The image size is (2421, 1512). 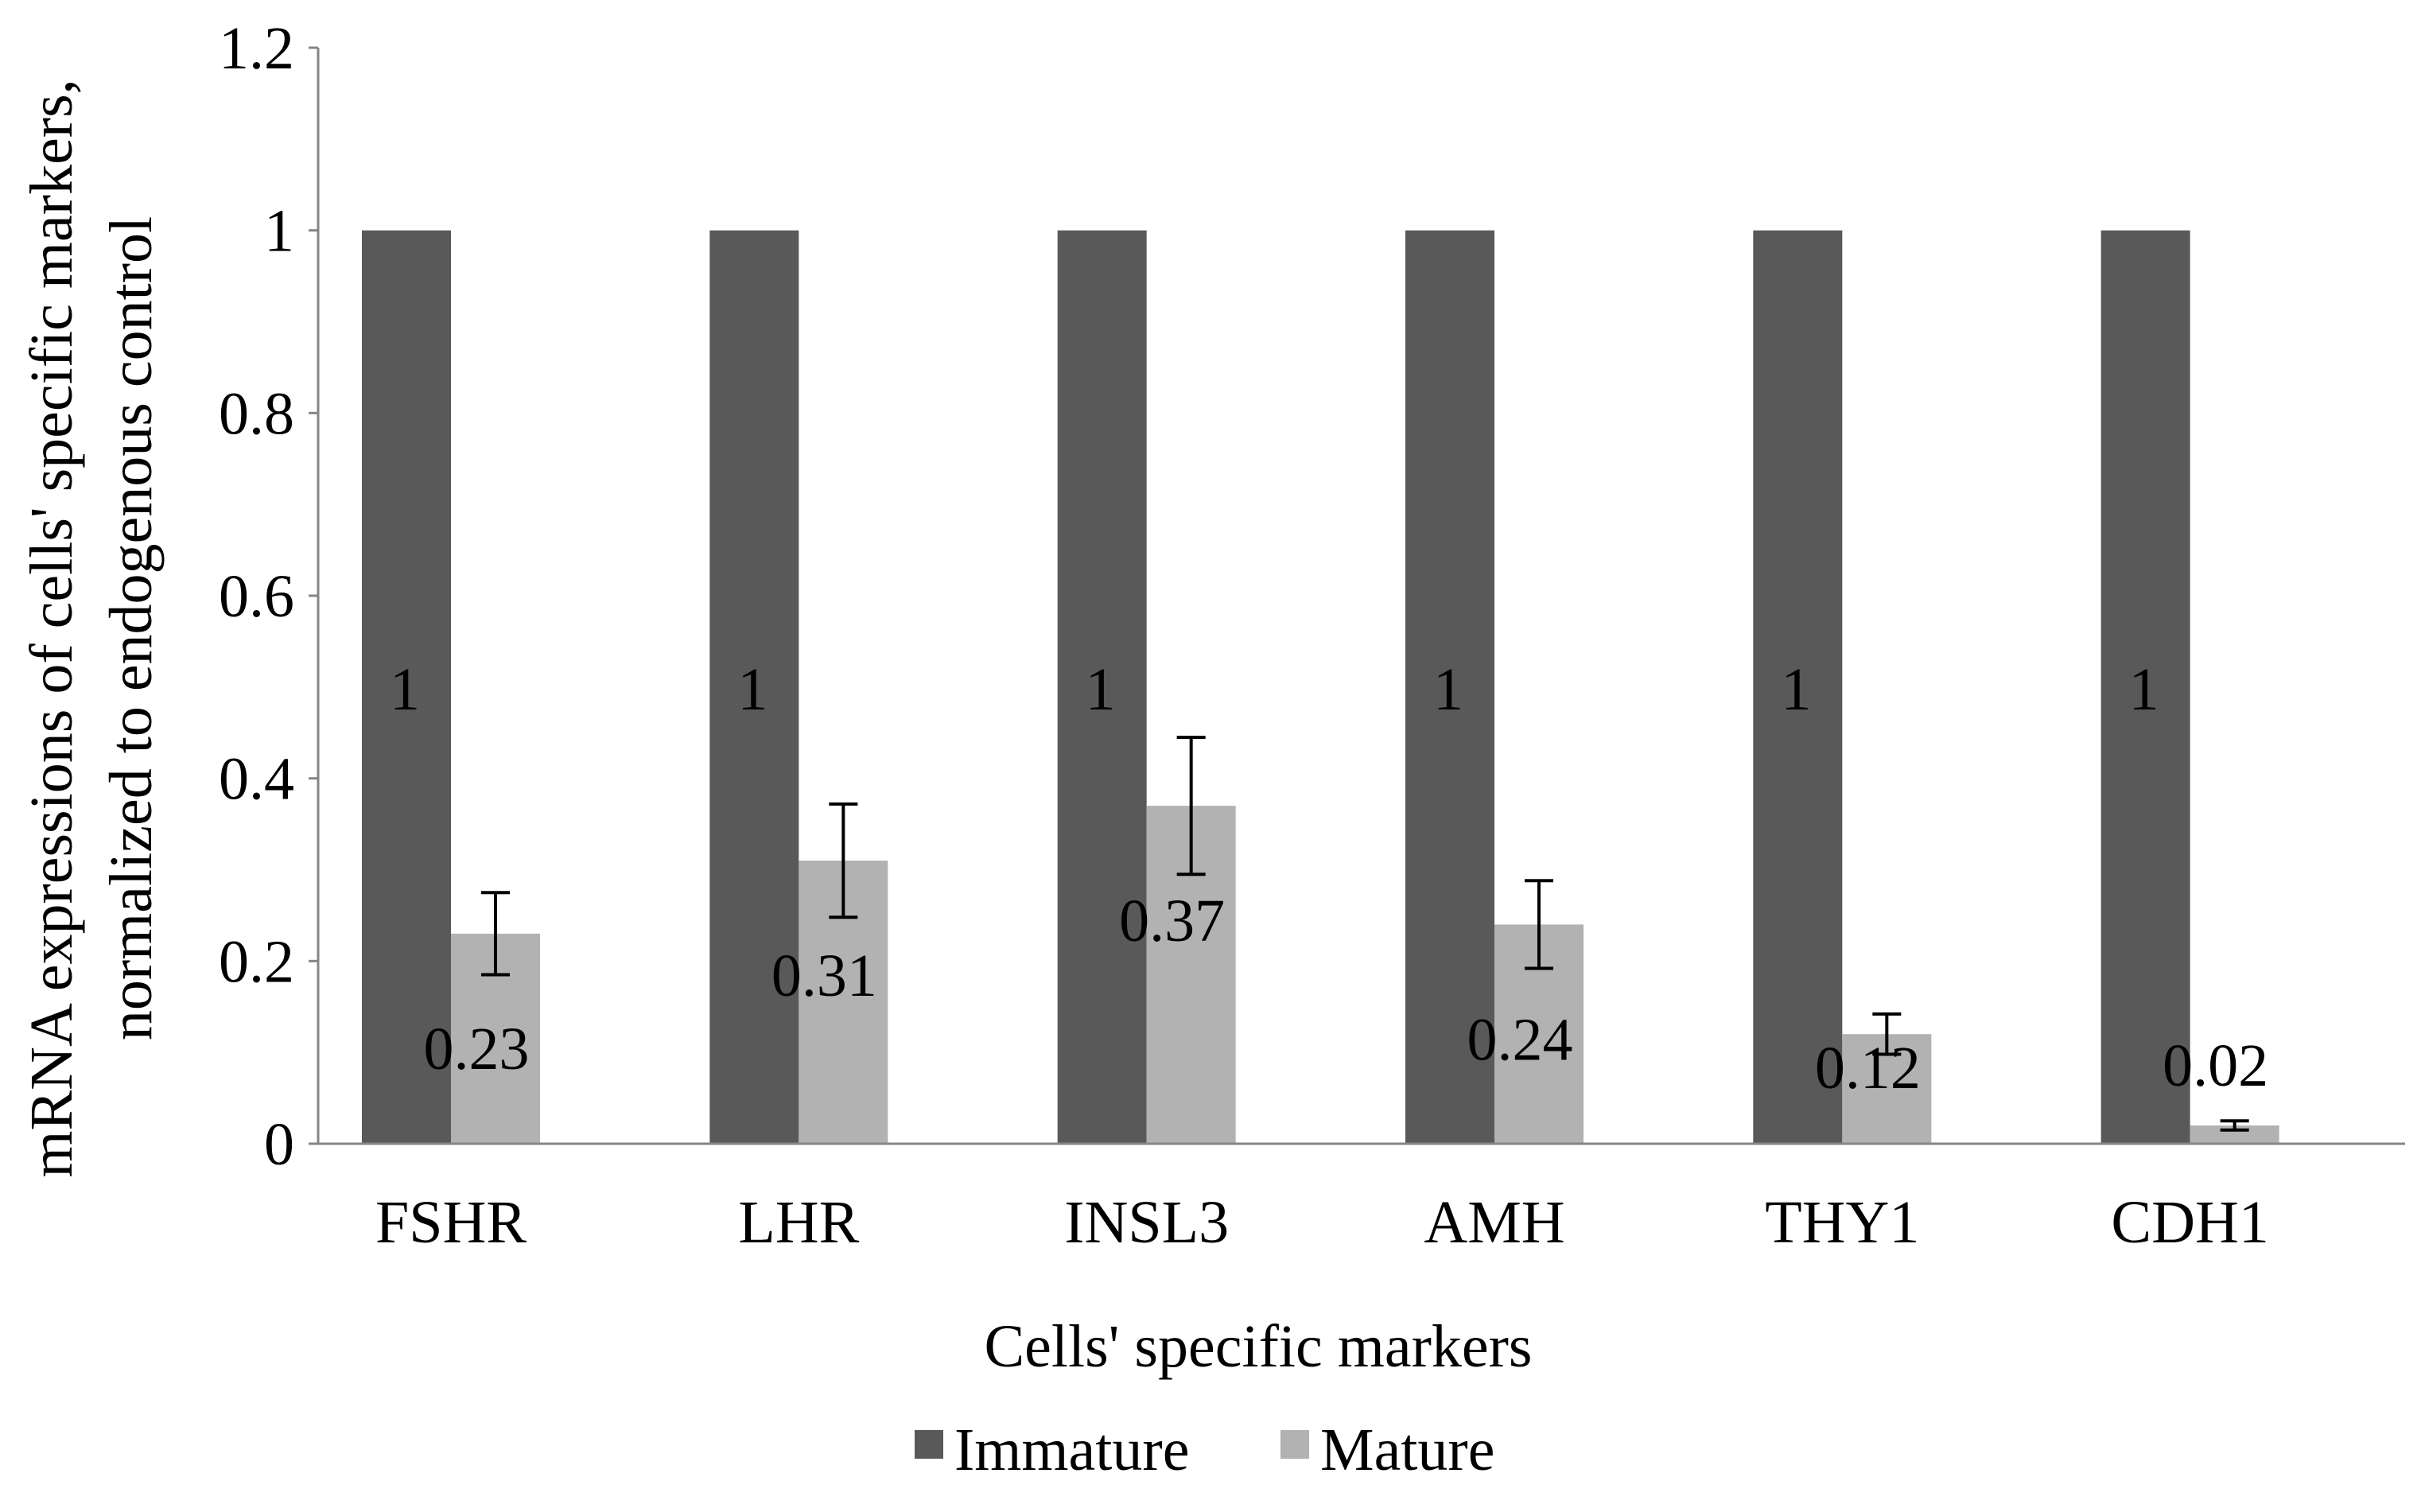 What do you see at coordinates (2189, 1222) in the screenshot?
I see `category-label: CDH1` at bounding box center [2189, 1222].